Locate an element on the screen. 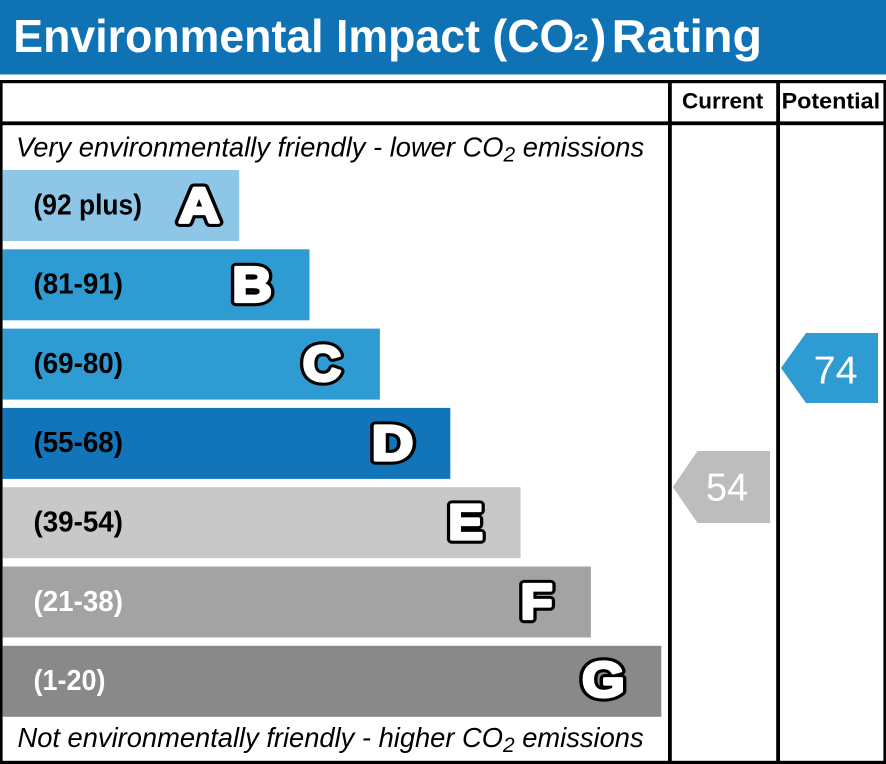 This screenshot has height=764, width=886. svg-text: 54 is located at coordinates (727, 488).